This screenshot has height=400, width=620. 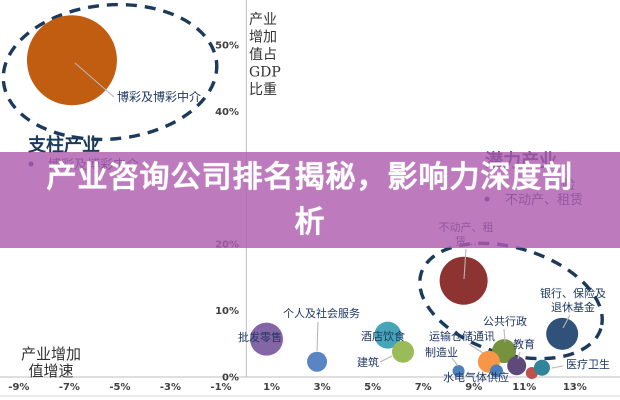 What do you see at coordinates (557, 367) in the screenshot?
I see `leader-healthcare` at bounding box center [557, 367].